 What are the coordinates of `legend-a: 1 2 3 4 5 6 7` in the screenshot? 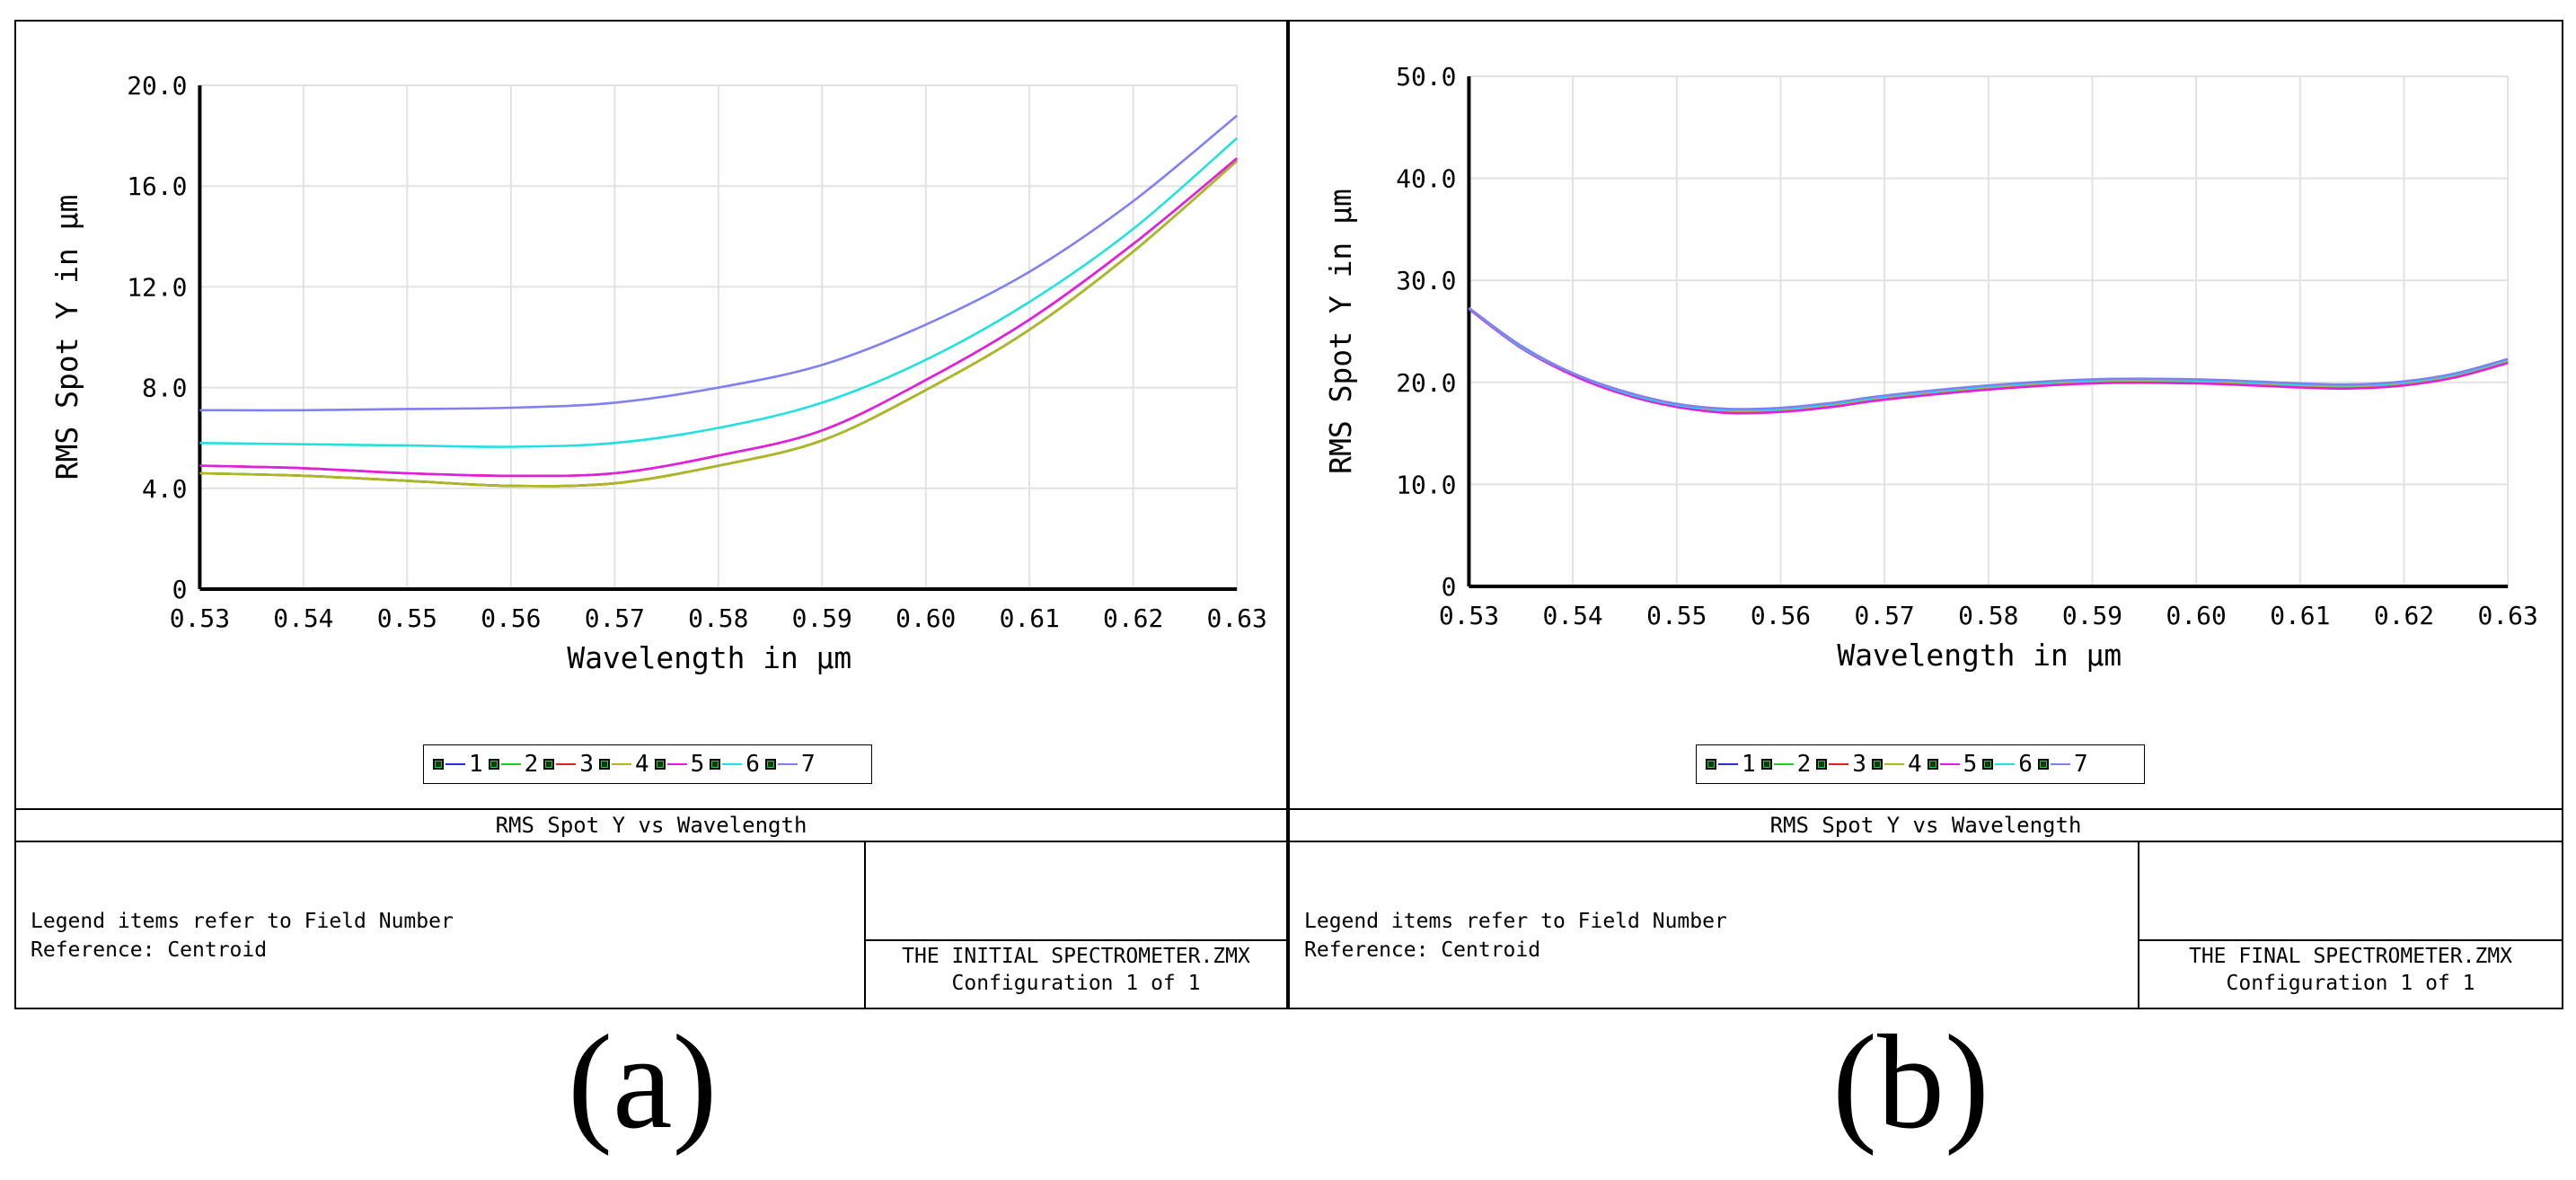 It's located at (647, 764).